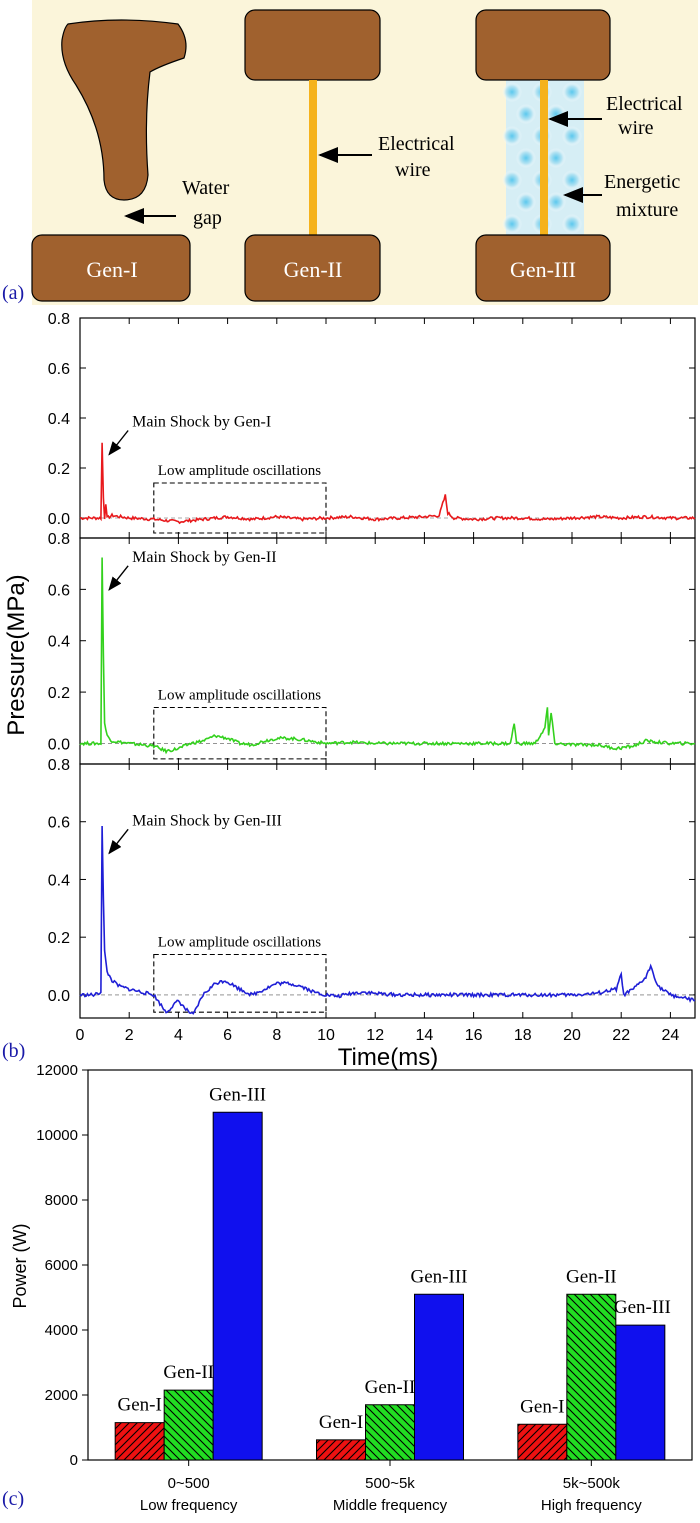 The image size is (700, 1523). What do you see at coordinates (74, 1460) in the screenshot?
I see `y-tick-label: 0` at bounding box center [74, 1460].